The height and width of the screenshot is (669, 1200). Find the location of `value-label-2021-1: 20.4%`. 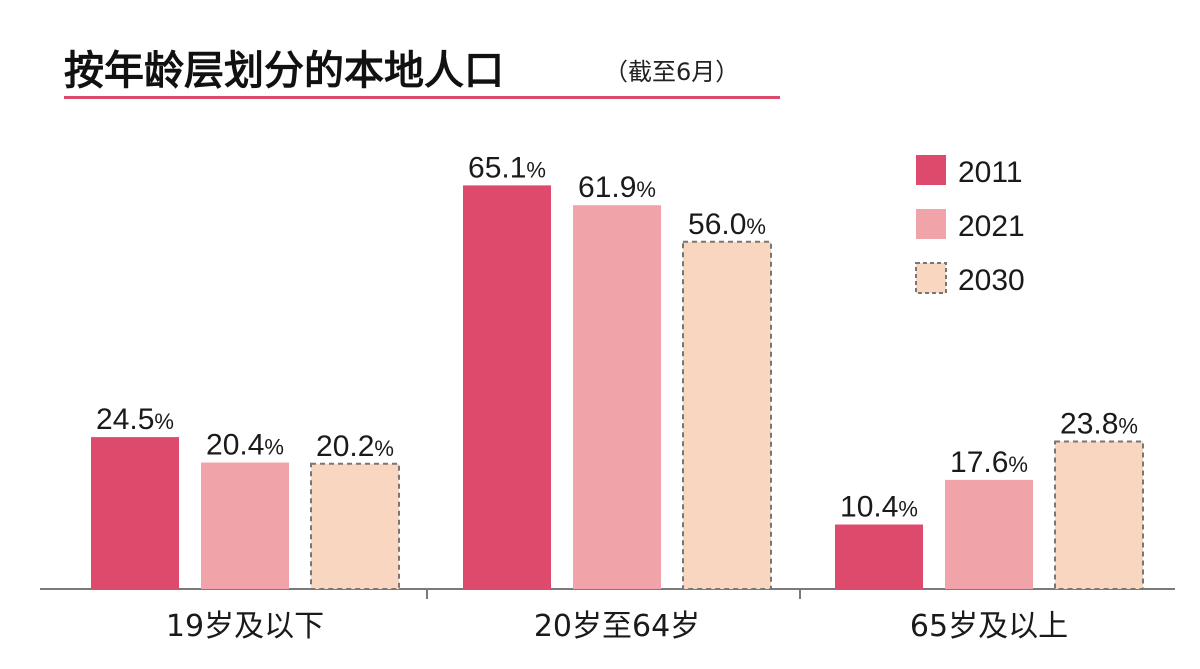

value-label-2021-1: 20.4% is located at coordinates (245, 445).